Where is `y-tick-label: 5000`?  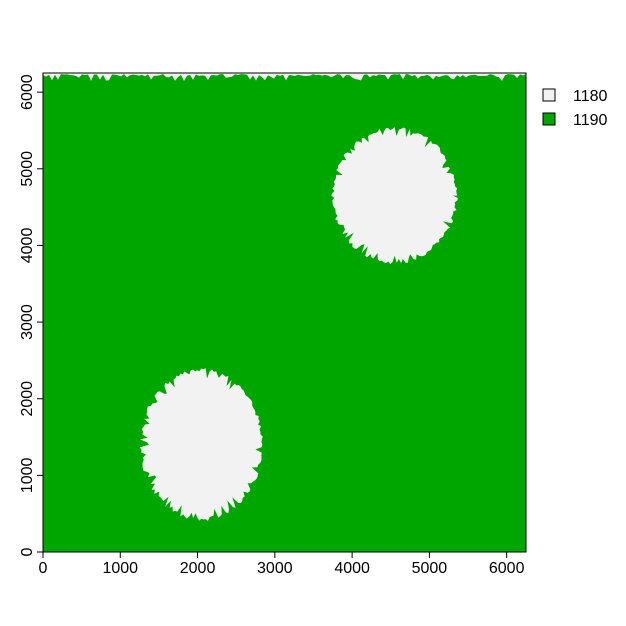 y-tick-label: 5000 is located at coordinates (27, 169).